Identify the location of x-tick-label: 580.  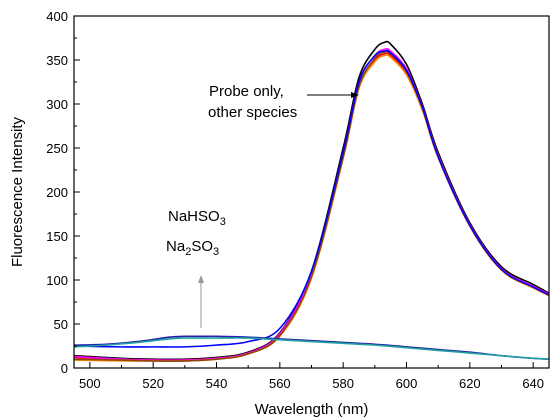
(343, 383).